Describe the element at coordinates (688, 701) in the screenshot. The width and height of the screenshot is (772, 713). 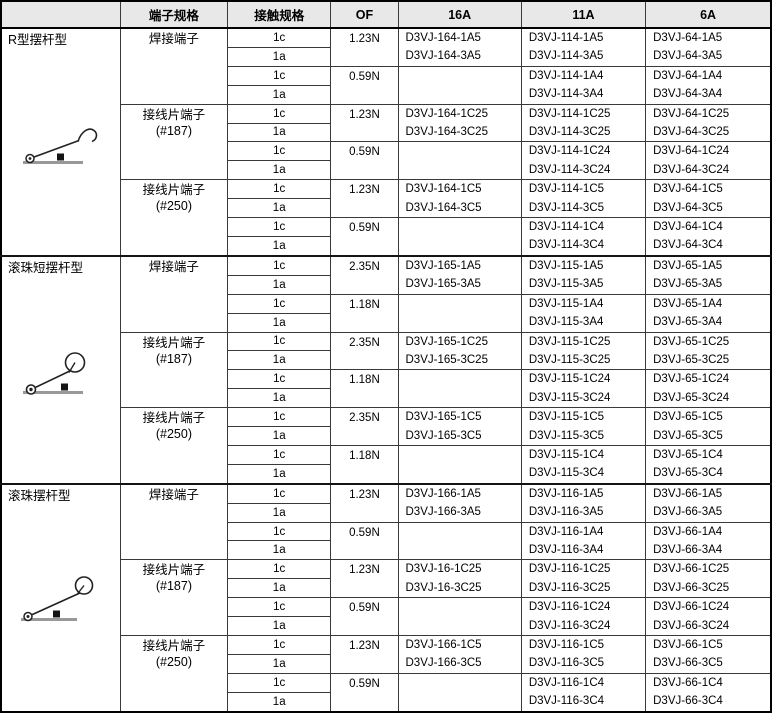
I see `part-number: D3VJ-66-3C4` at that location.